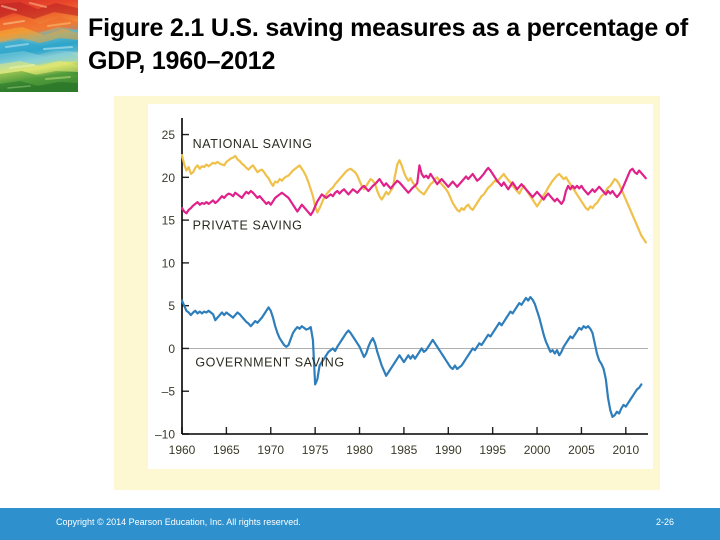 Image resolution: width=720 pixels, height=540 pixels. I want to click on y-tick-label: –10, so click(165, 435).